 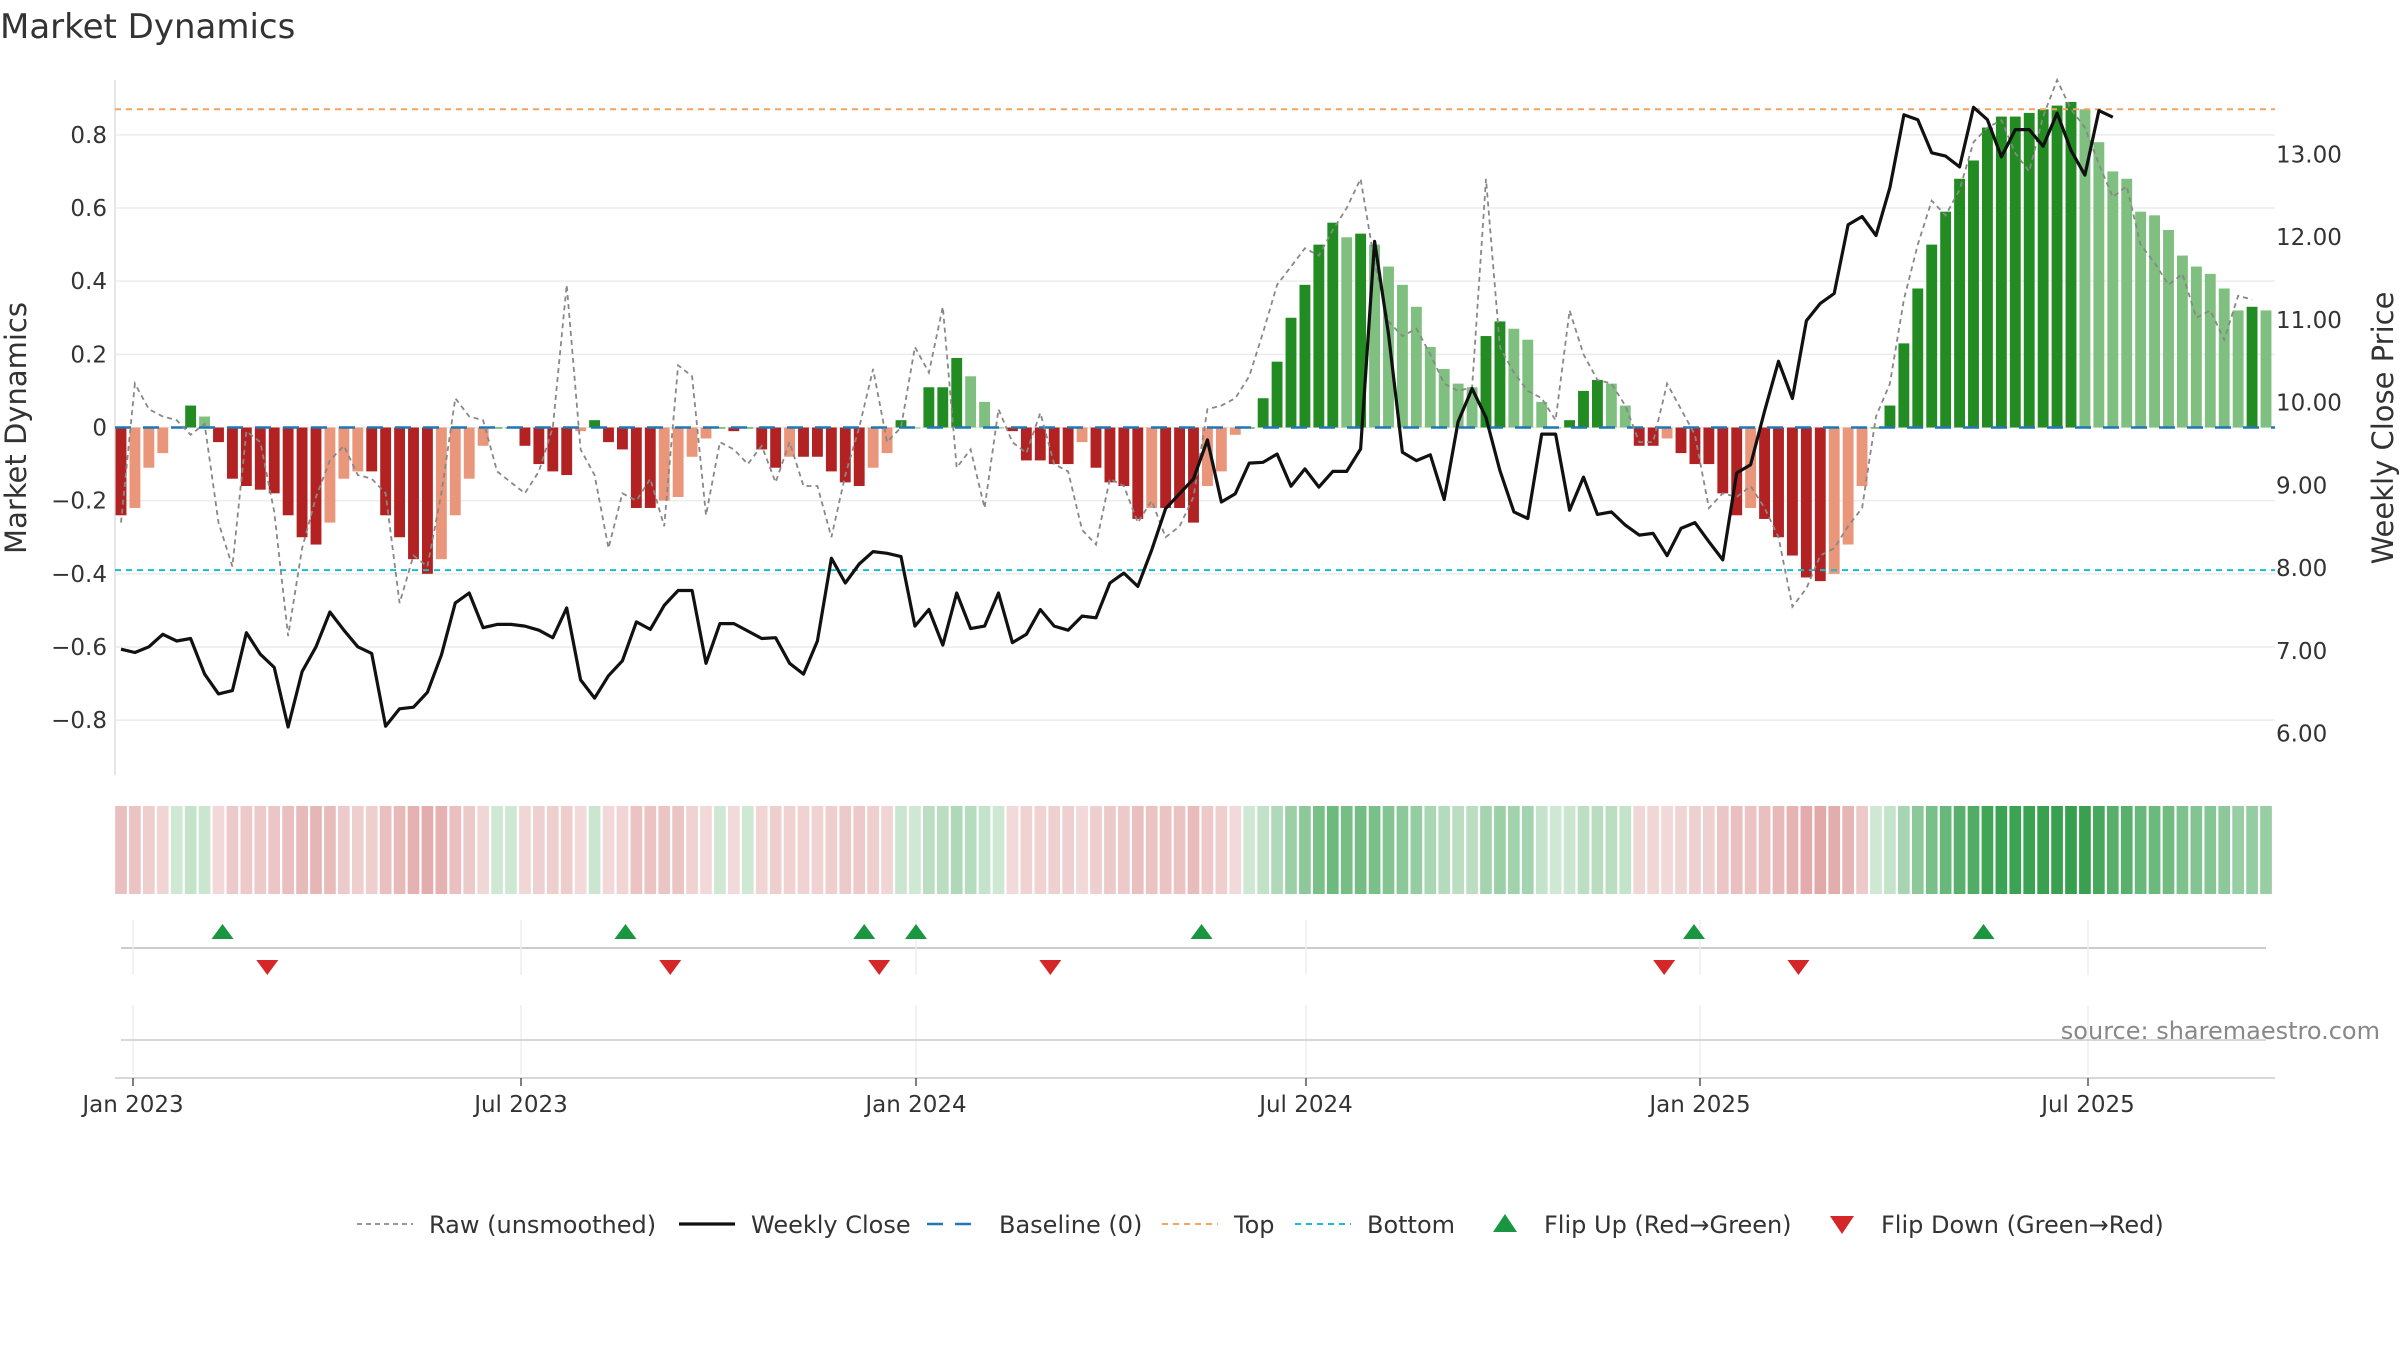 I want to click on left-tick-label: 0.8, so click(x=88, y=136).